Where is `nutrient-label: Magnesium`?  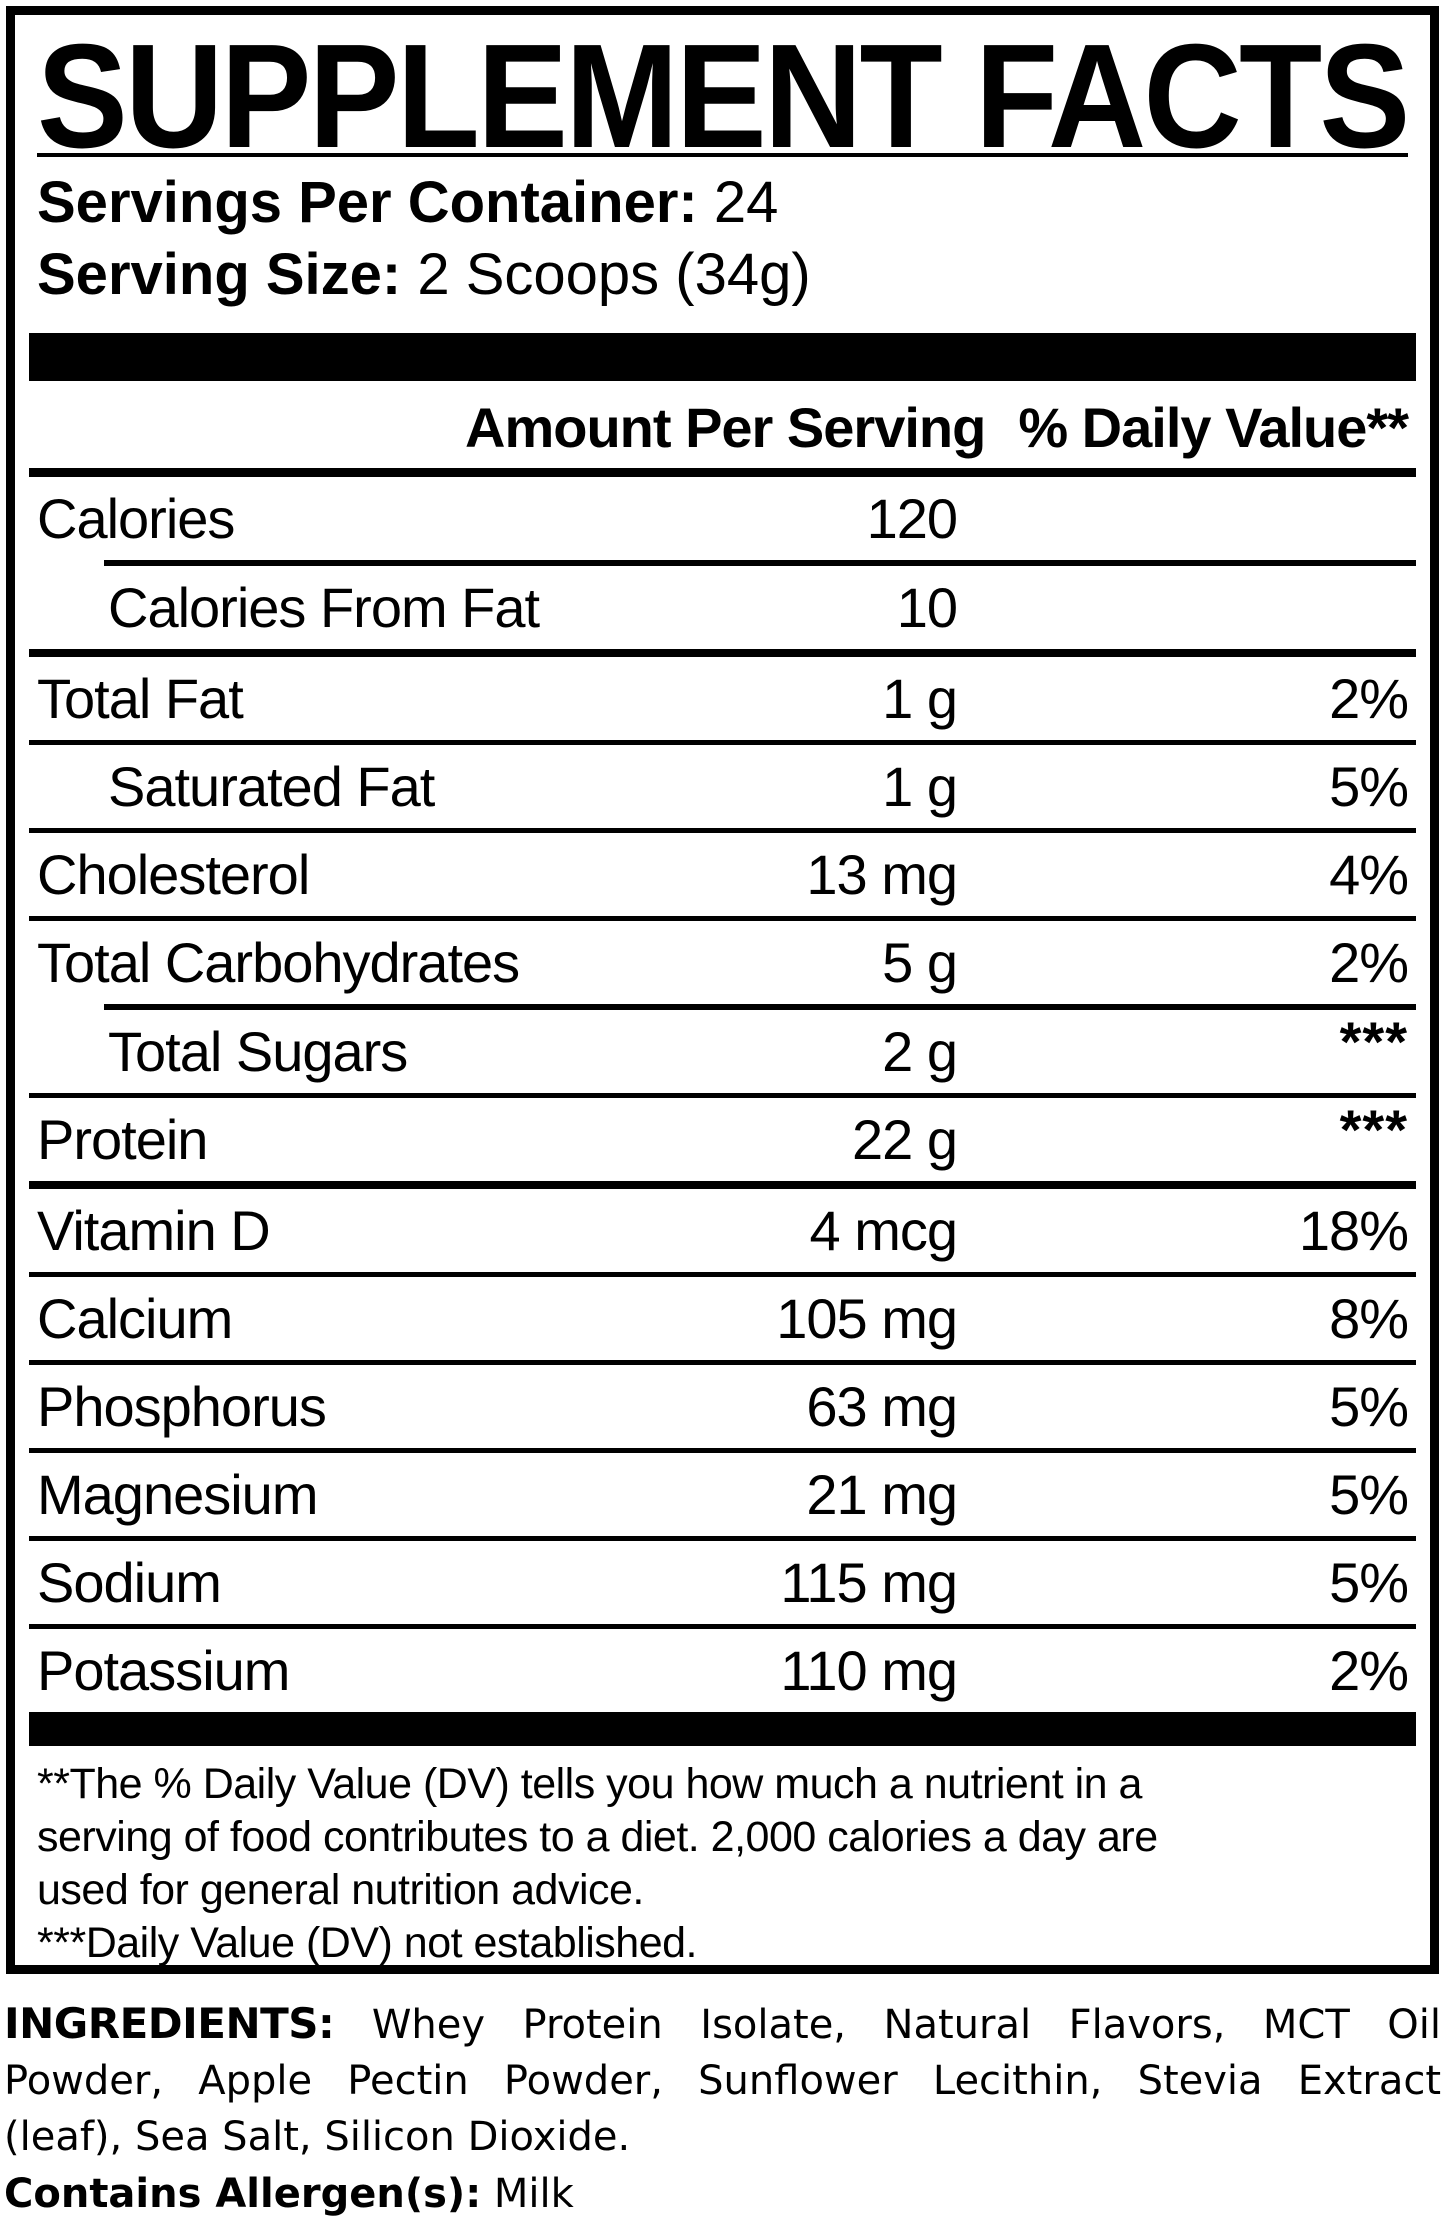 nutrient-label: Magnesium is located at coordinates (177, 1494).